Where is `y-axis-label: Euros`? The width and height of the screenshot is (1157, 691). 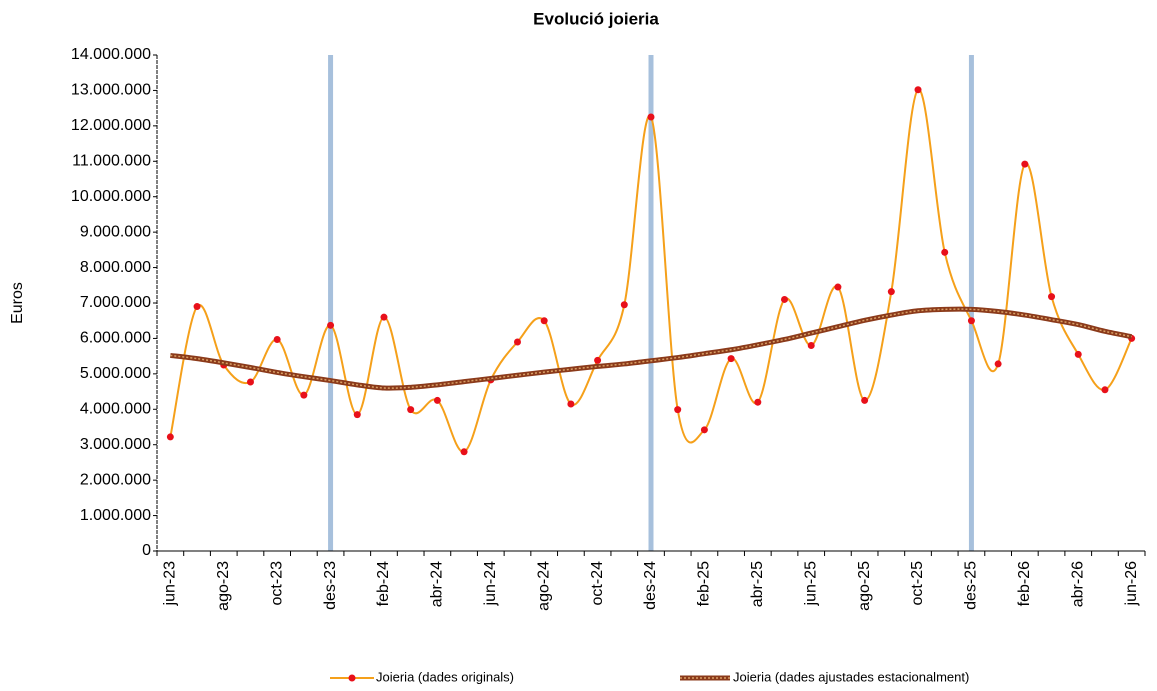 y-axis-label: Euros is located at coordinates (17, 303).